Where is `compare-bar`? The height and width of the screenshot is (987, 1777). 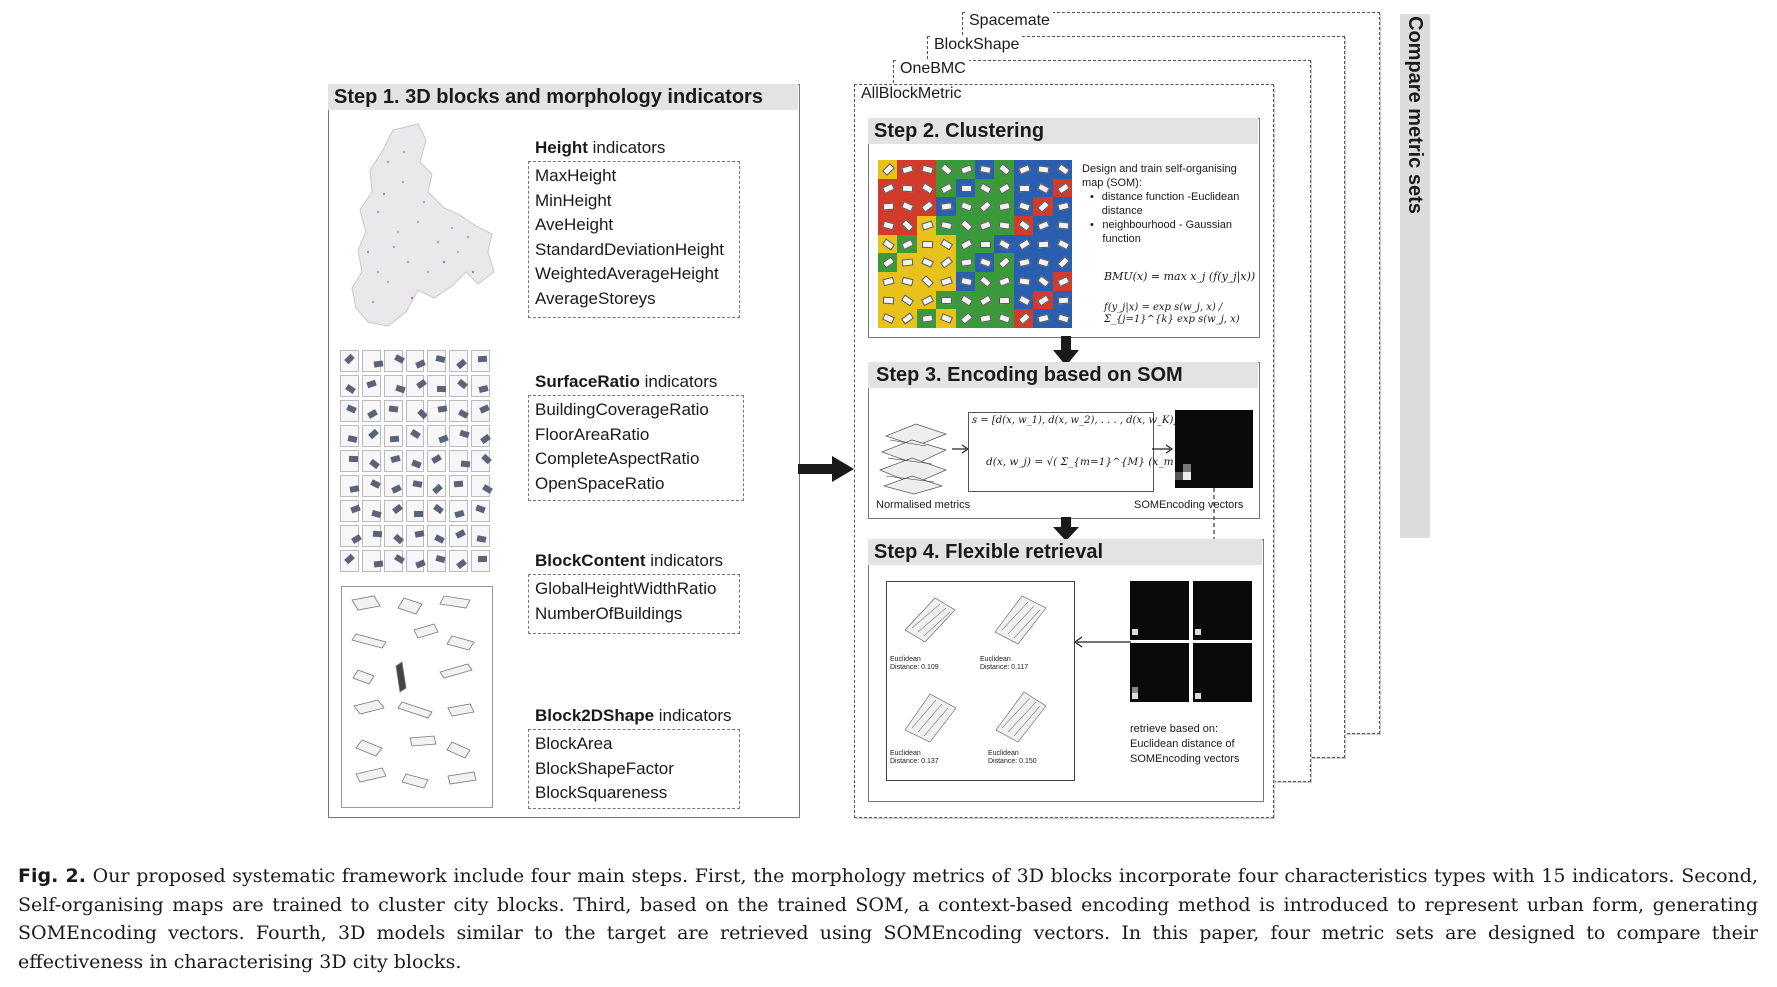 compare-bar is located at coordinates (1415, 276).